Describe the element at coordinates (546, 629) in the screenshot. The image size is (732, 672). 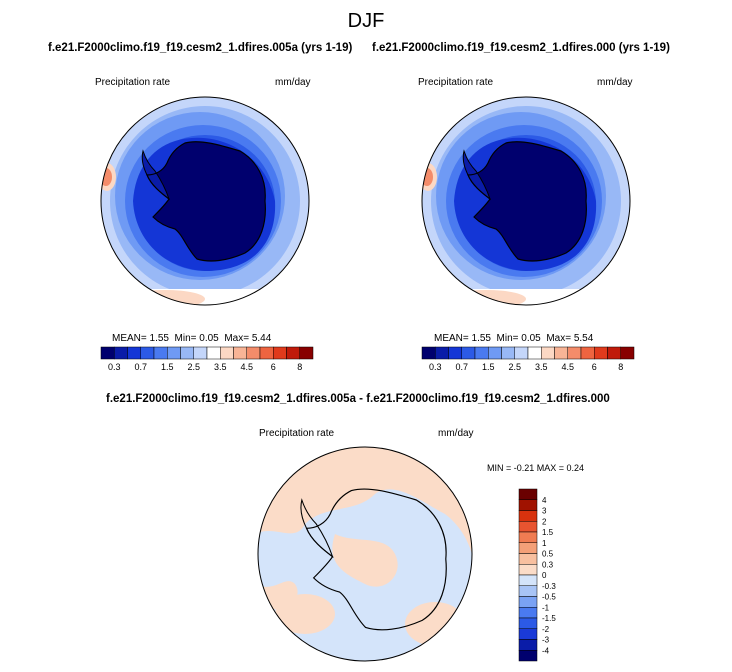
I see `colorbar-tick-label: -2` at that location.